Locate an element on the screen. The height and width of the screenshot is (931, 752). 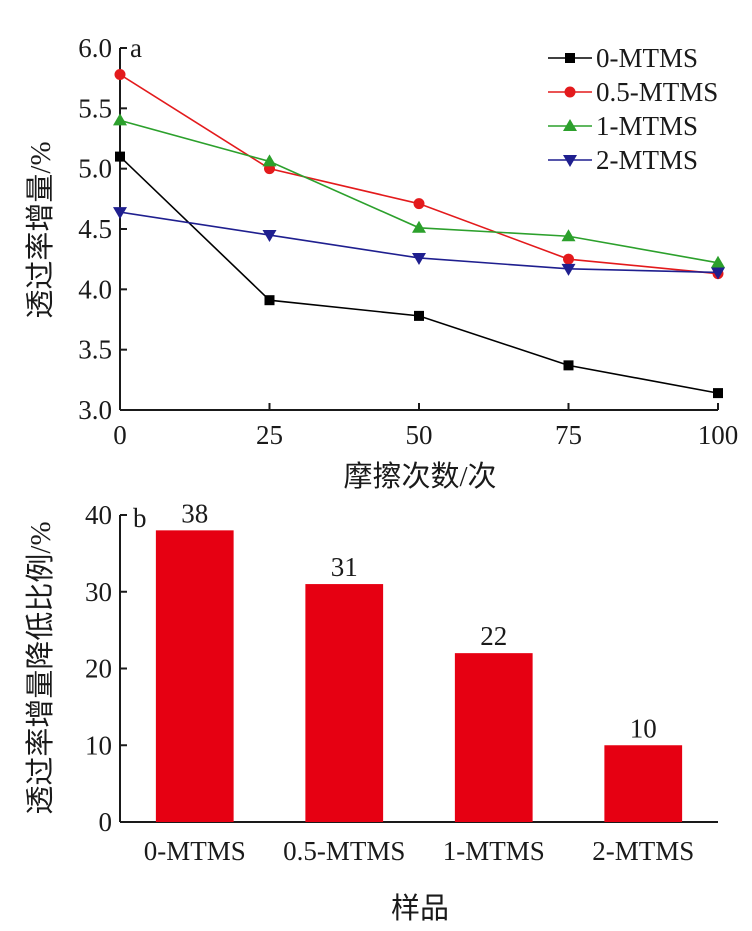
y-tick-label: 10 is located at coordinates (98, 745).